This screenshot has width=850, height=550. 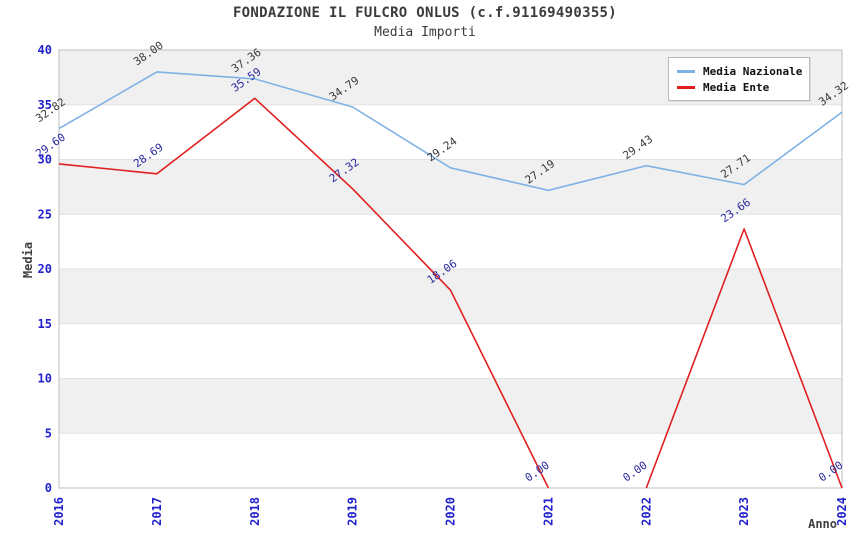 I want to click on chart-subtitle: Media Importi, so click(x=425, y=32).